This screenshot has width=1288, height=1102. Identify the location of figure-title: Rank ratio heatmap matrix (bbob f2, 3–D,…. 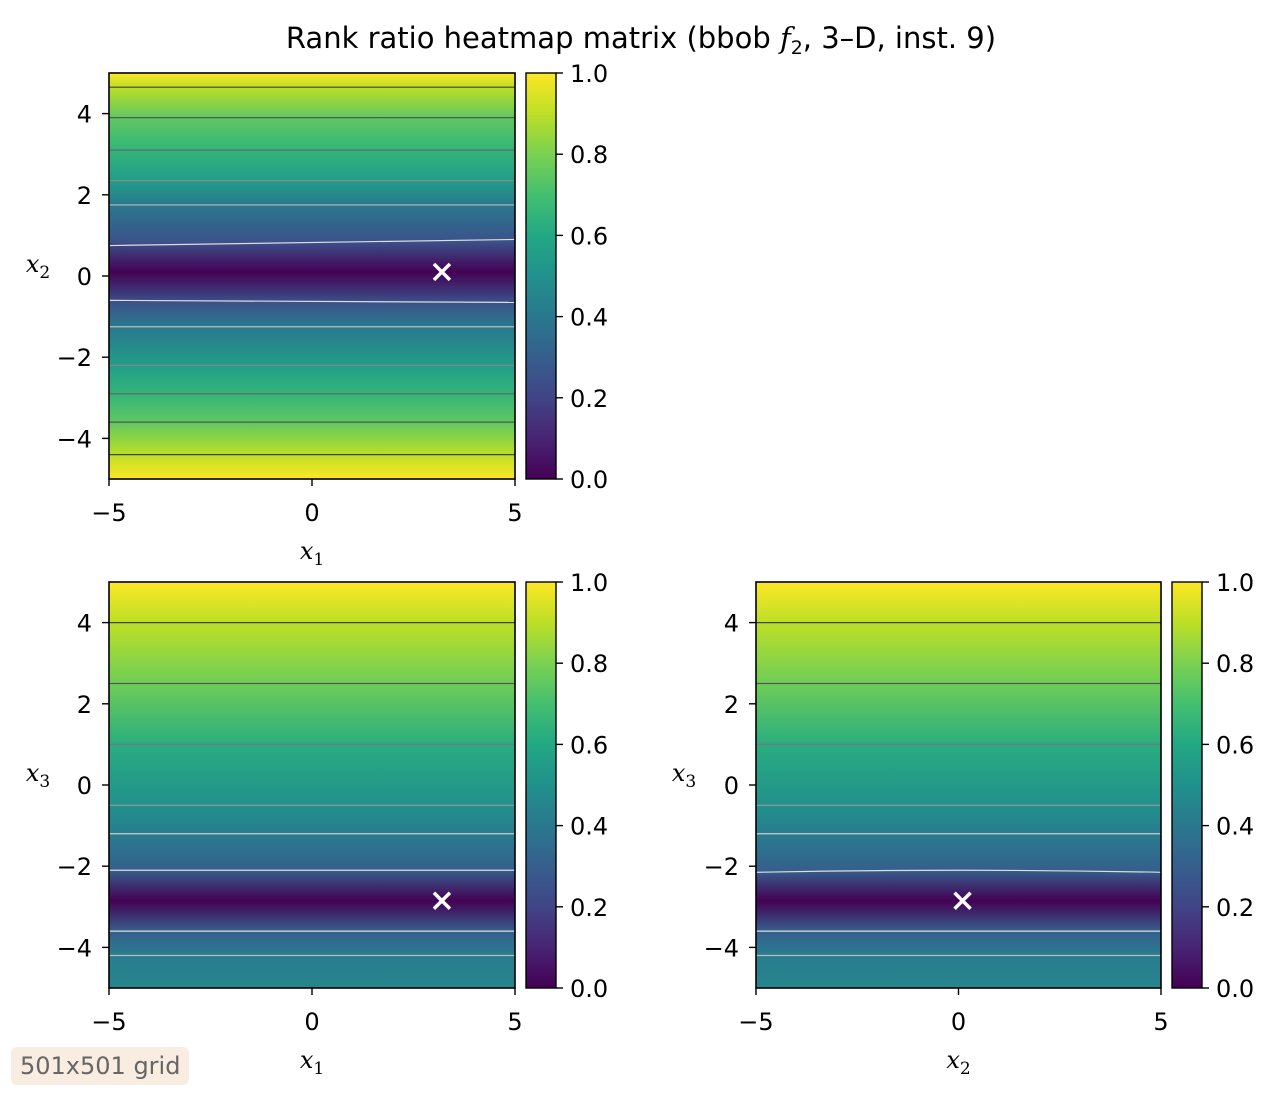
(641, 40).